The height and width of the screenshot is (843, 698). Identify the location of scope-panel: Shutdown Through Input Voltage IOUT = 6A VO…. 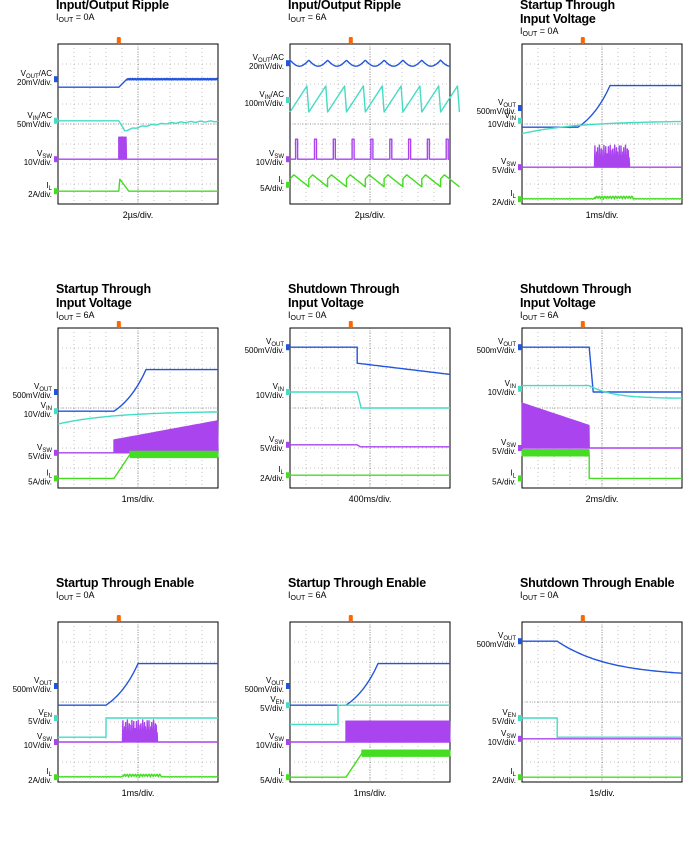
(580, 415).